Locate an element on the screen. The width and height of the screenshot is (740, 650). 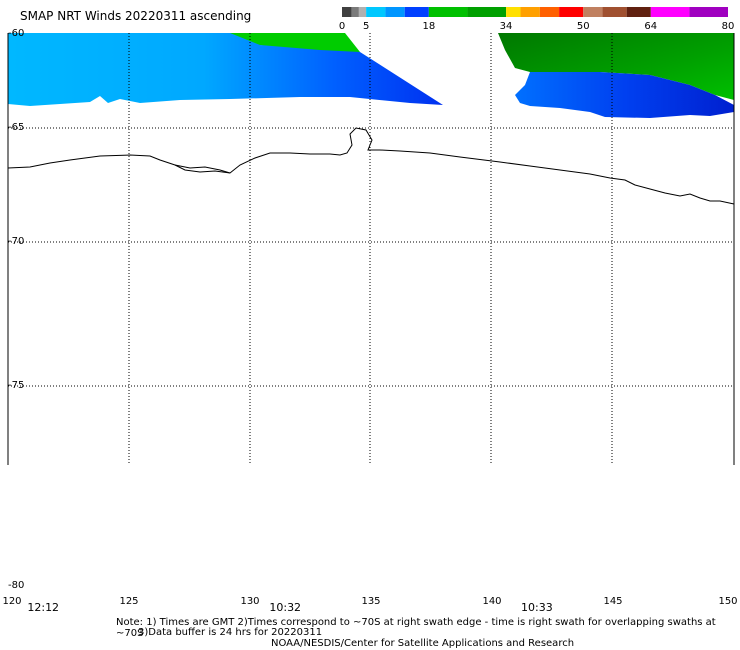
colorbar-tick-label: 0 is located at coordinates (342, 26).